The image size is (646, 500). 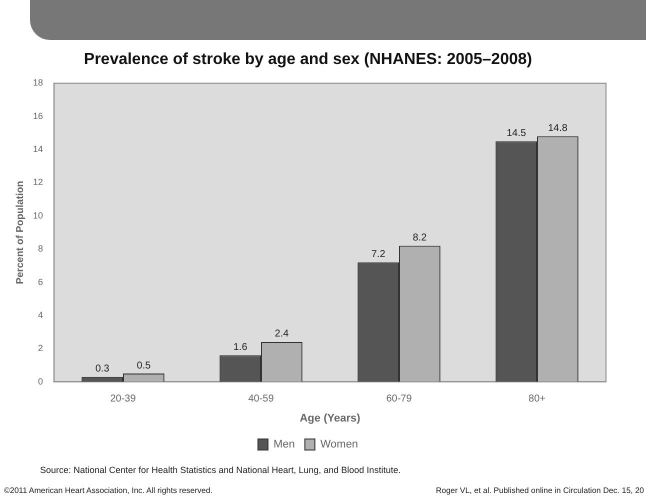 I want to click on y-tick-label: 16, so click(x=38, y=115).